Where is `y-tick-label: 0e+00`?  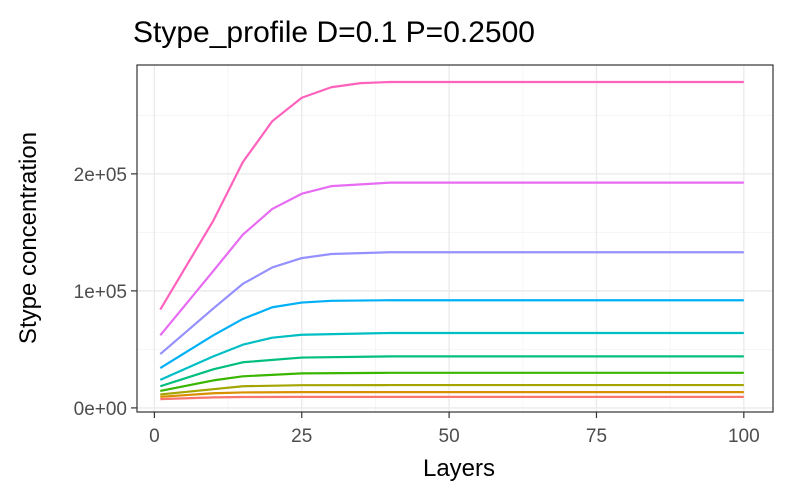 y-tick-label: 0e+00 is located at coordinates (100, 409).